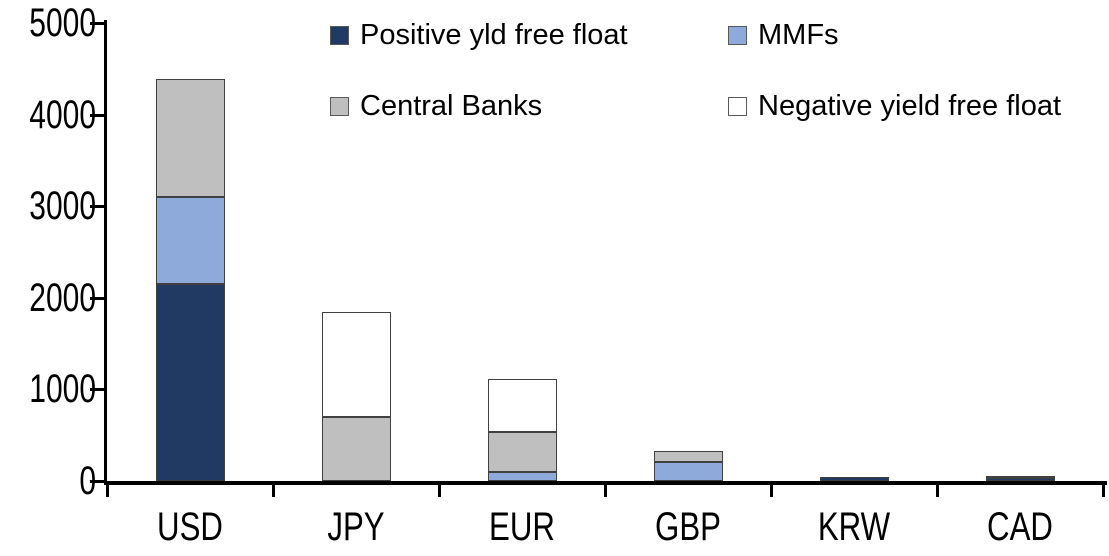 This screenshot has width=1109, height=556. I want to click on legend-swatch-positive-yld-free-float, so click(339, 35).